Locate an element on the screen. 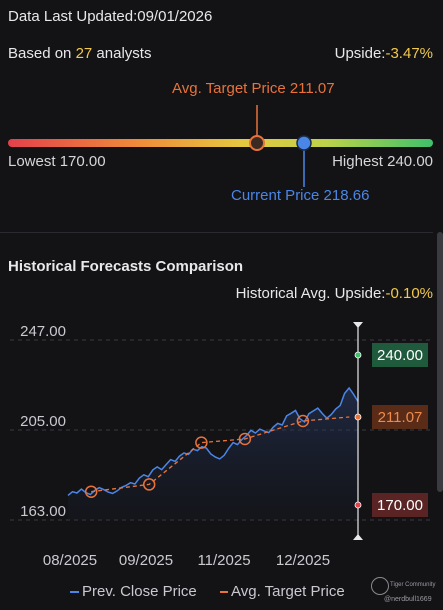 The height and width of the screenshot is (610, 443). legend-prev-close-label: Prev. Close Price is located at coordinates (139, 591).